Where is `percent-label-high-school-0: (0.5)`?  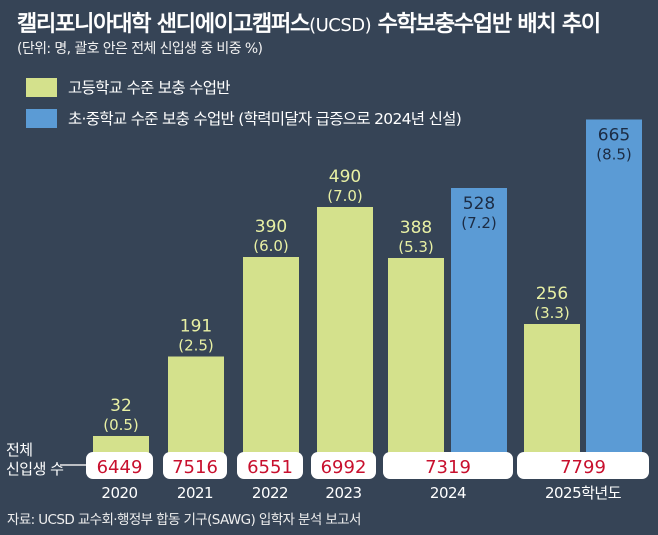 percent-label-high-school-0: (0.5) is located at coordinates (121, 425).